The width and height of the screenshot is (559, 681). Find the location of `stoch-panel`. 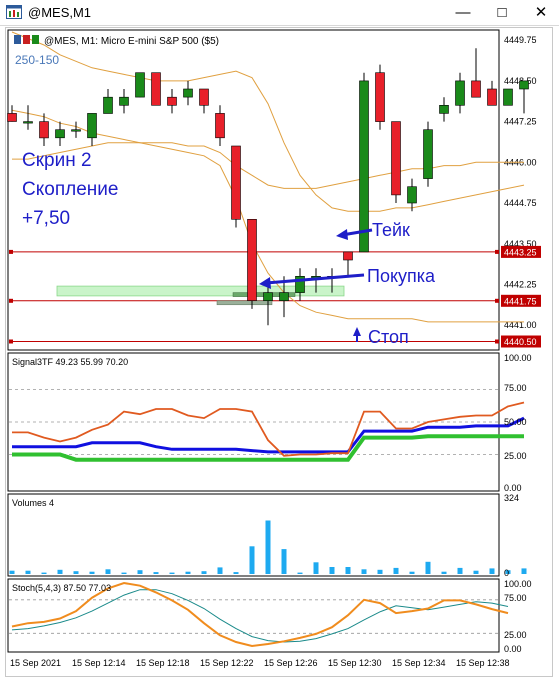

stoch-panel is located at coordinates (253, 615).